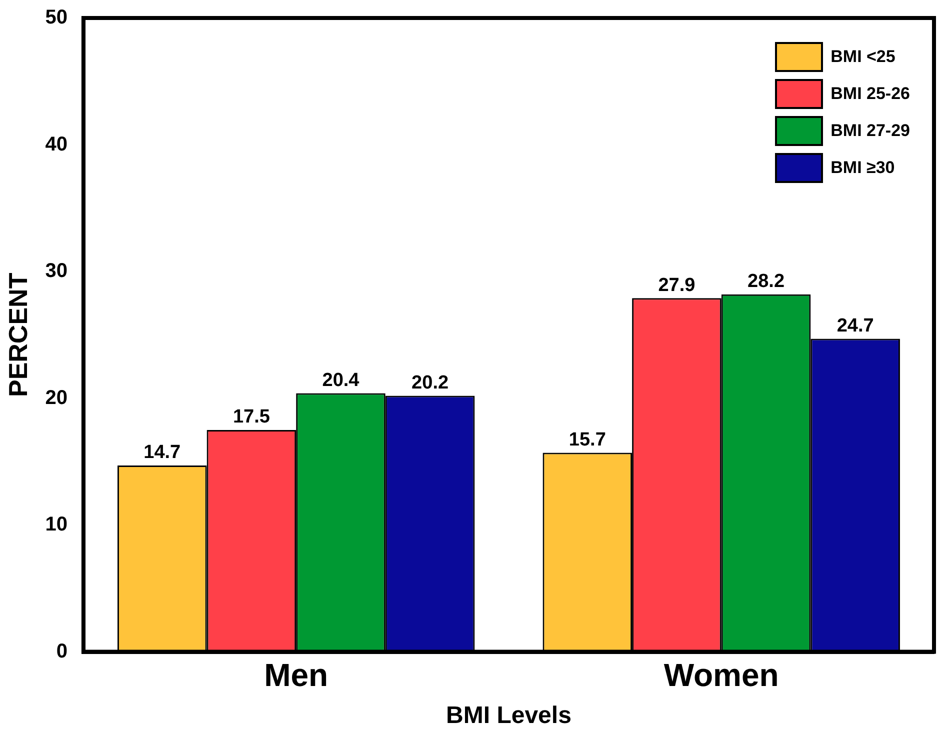 This screenshot has height=731, width=940. Describe the element at coordinates (509, 716) in the screenshot. I see `x-axis-title: BMI Levels` at that location.